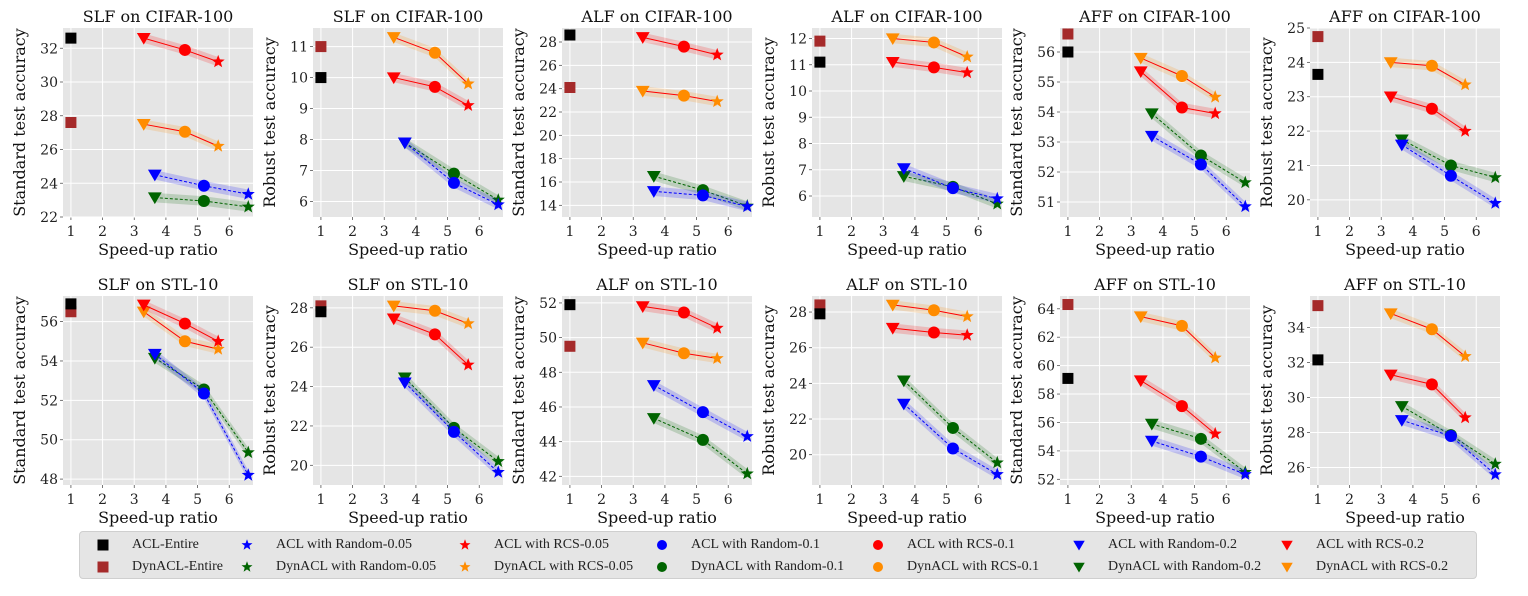 The width and height of the screenshot is (1528, 596). What do you see at coordinates (1296, 166) in the screenshot?
I see `y-tick-label: 21` at bounding box center [1296, 166].